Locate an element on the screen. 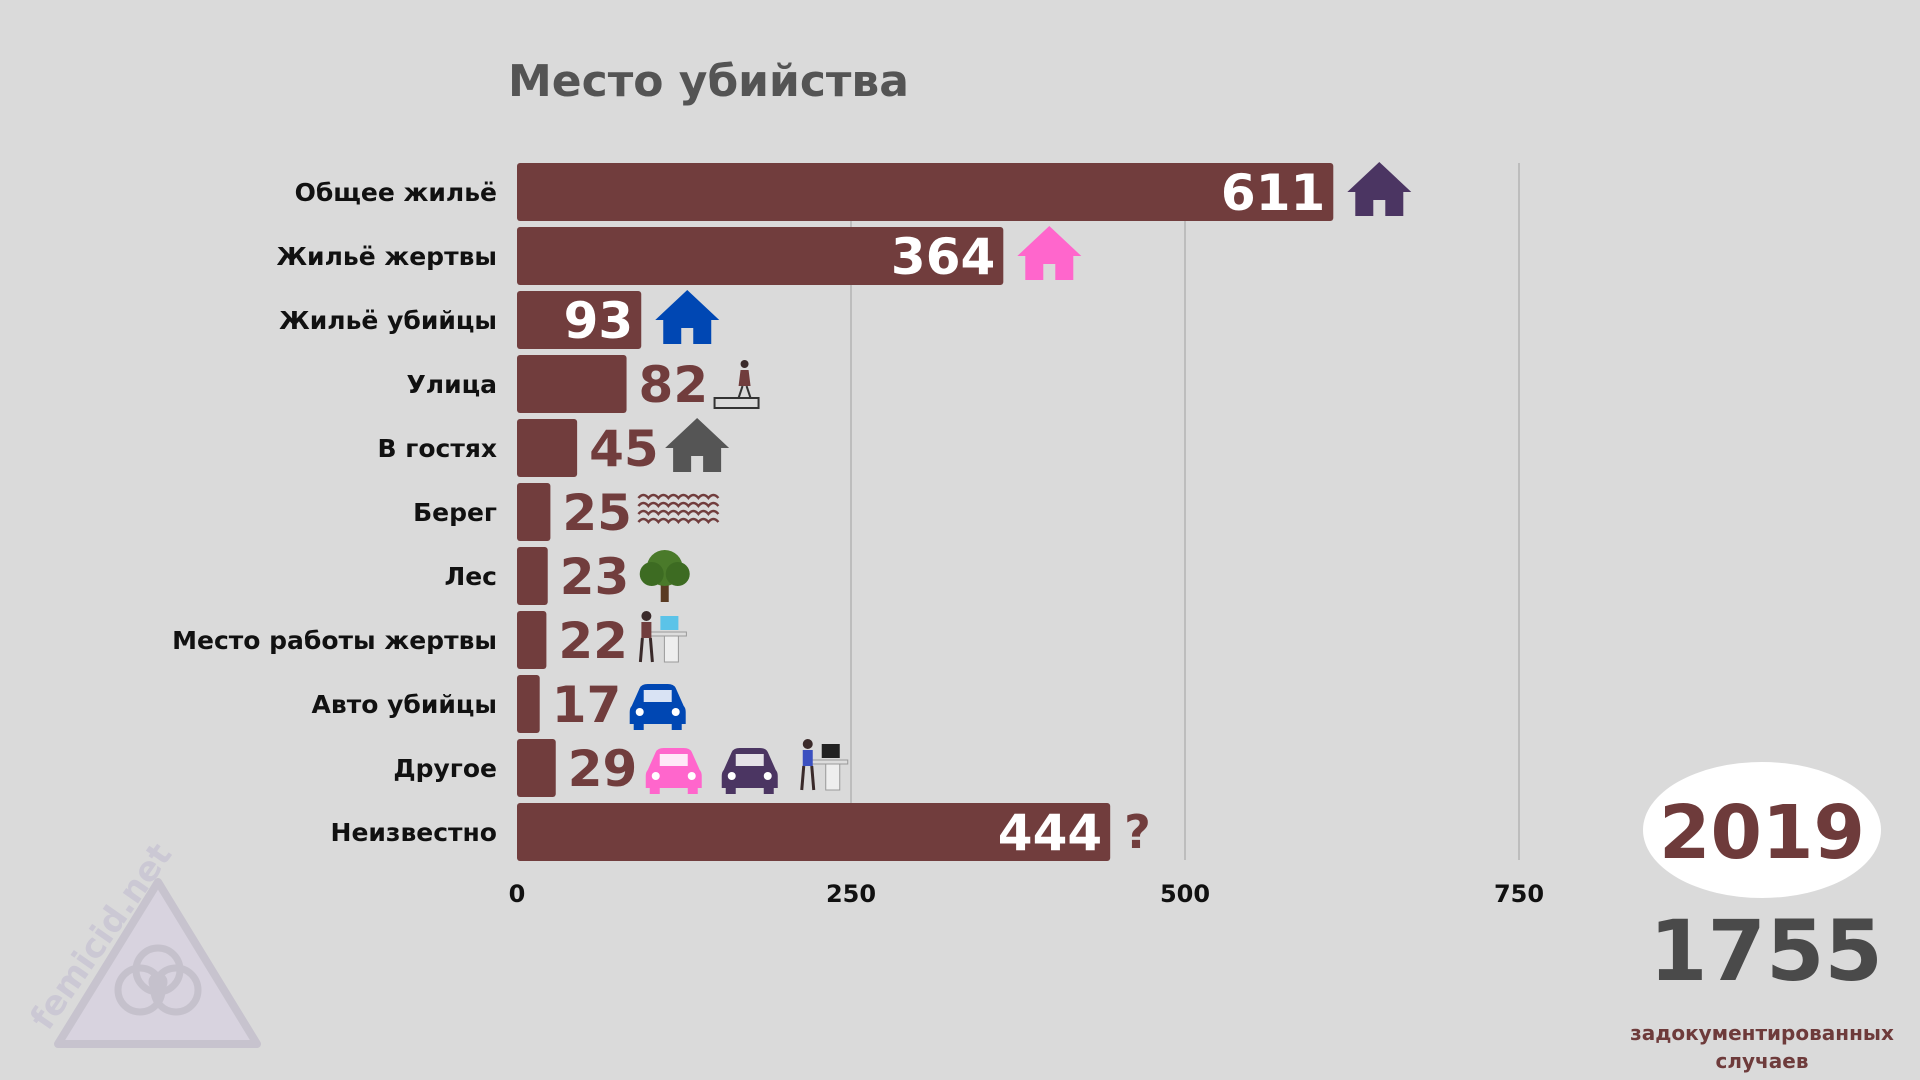 This screenshot has width=1920, height=1080. value-label: 22 is located at coordinates (593, 641).